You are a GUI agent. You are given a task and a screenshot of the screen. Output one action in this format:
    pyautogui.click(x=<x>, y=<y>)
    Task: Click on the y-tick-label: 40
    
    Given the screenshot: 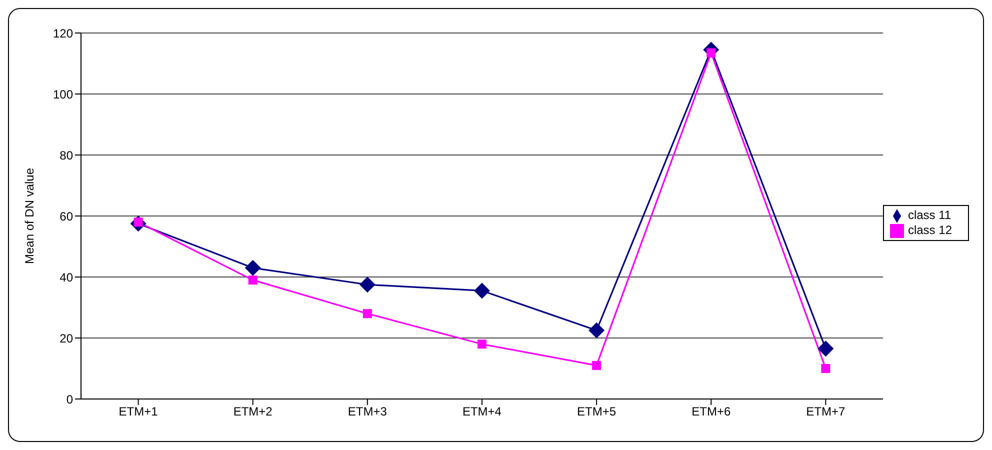 What is the action you would take?
    pyautogui.click(x=67, y=277)
    